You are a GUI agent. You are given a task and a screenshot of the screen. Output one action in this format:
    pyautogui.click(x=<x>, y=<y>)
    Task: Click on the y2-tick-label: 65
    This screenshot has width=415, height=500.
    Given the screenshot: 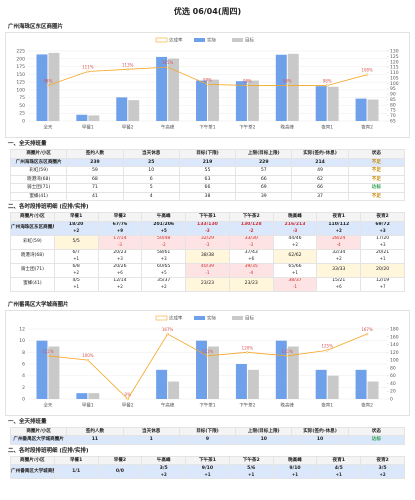 What is the action you would take?
    pyautogui.click(x=393, y=122)
    